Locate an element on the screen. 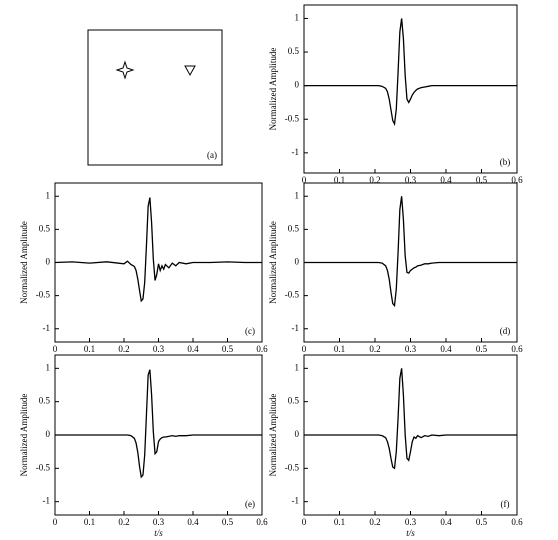 This screenshot has height=540, width=558. panel-label: (d) is located at coordinates (505, 331).